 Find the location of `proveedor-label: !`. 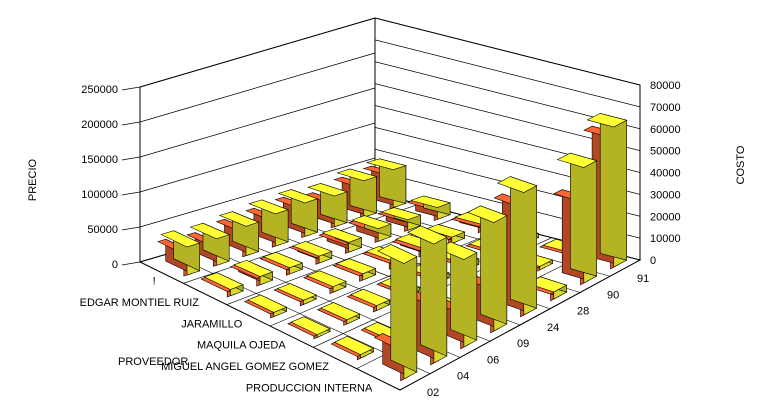

proveedor-label: ! is located at coordinates (154, 282).